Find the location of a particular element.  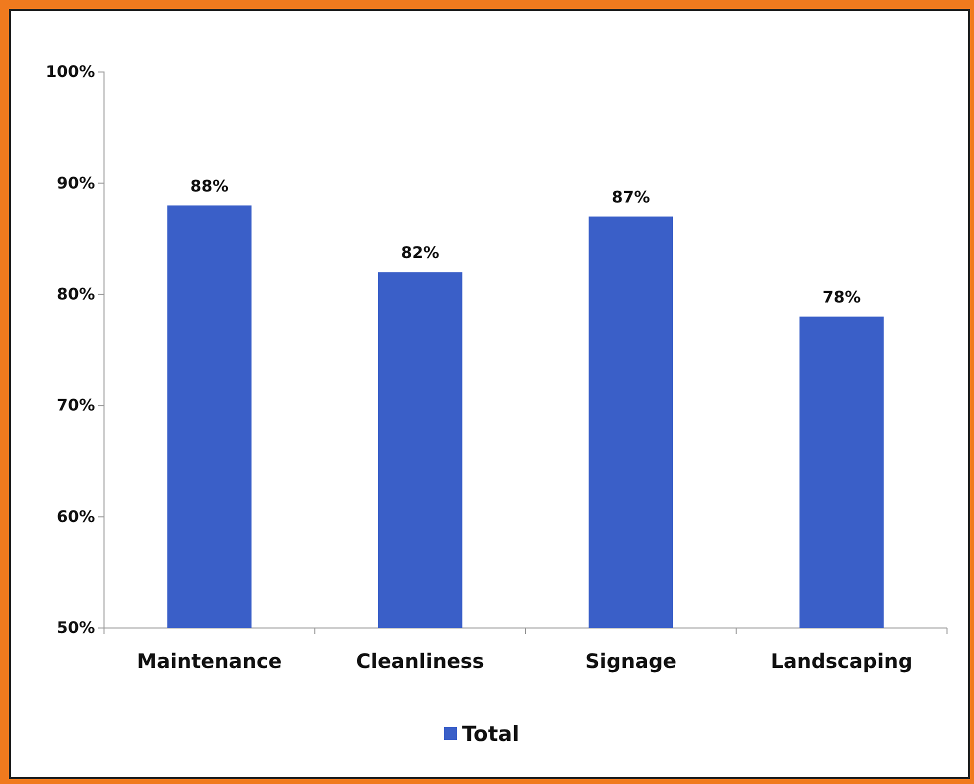

x-tick-label: Maintenance is located at coordinates (209, 661).